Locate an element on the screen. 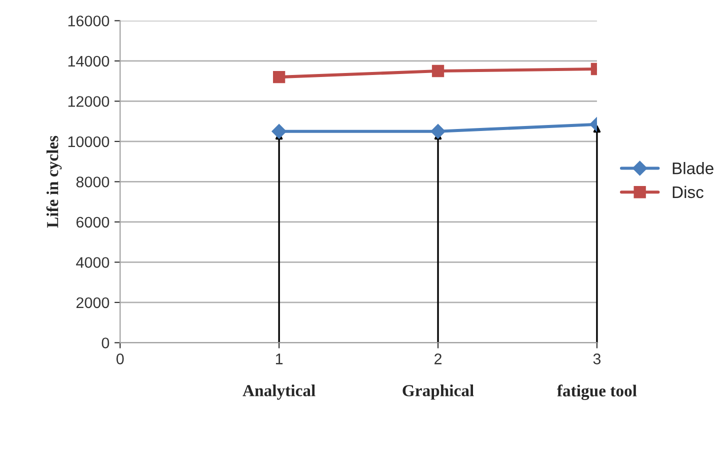 This screenshot has width=728, height=460. legend-label: Disc is located at coordinates (688, 192).